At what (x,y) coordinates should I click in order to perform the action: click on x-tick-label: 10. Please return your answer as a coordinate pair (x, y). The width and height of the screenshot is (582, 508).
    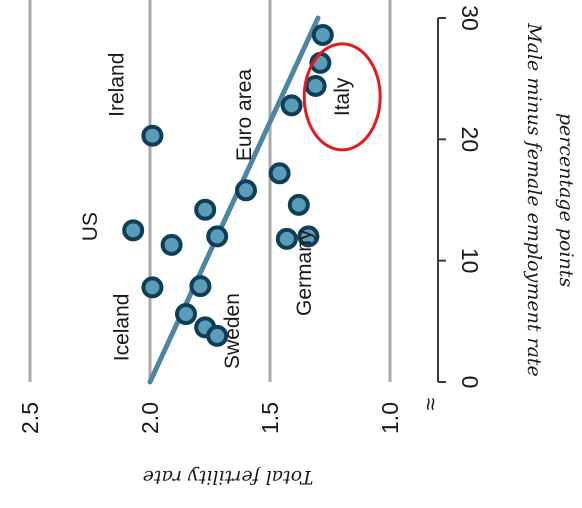
    Looking at the image, I should click on (470, 261).